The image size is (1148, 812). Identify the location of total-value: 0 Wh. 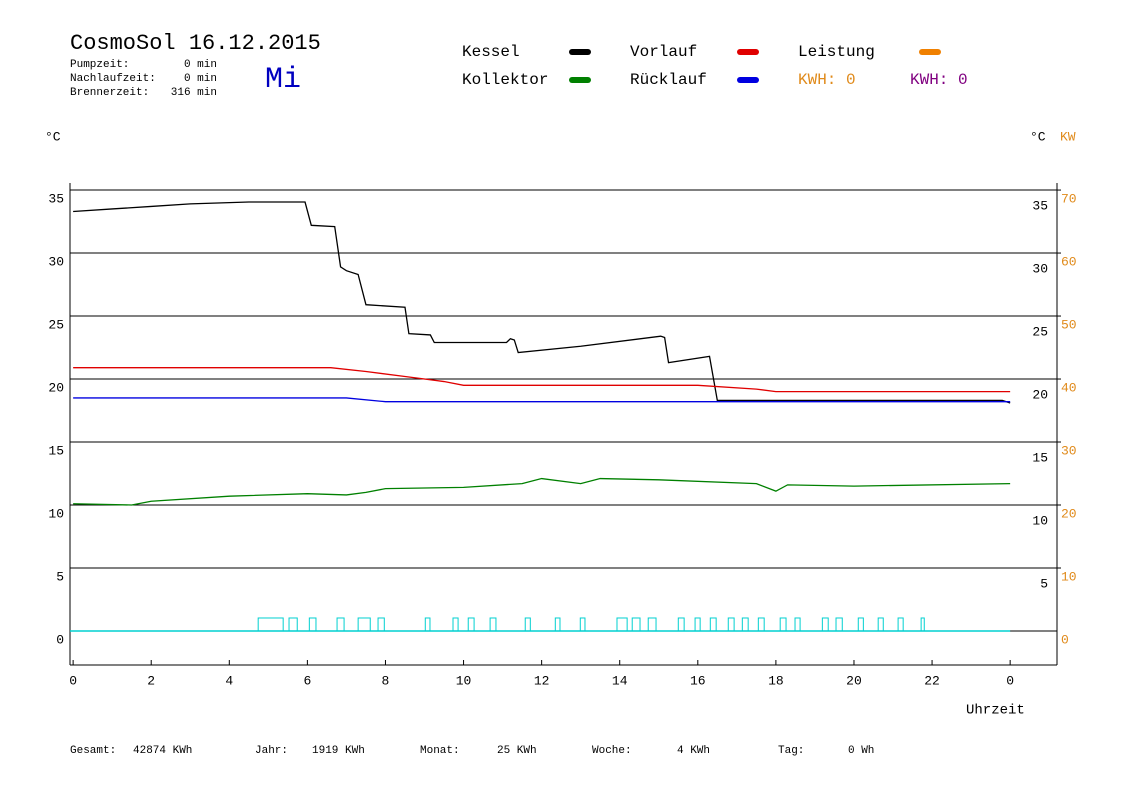
(861, 751).